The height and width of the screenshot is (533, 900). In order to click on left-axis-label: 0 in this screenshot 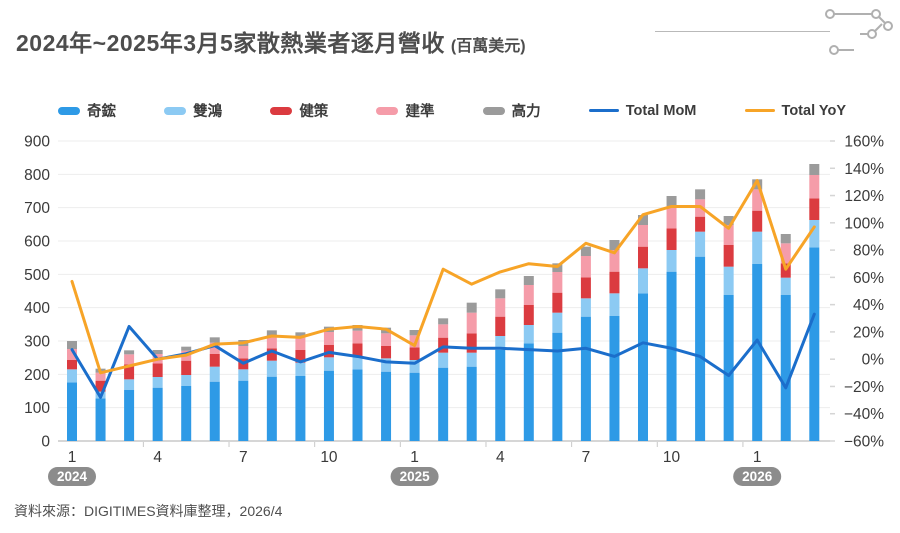, I will do `click(45, 442)`.